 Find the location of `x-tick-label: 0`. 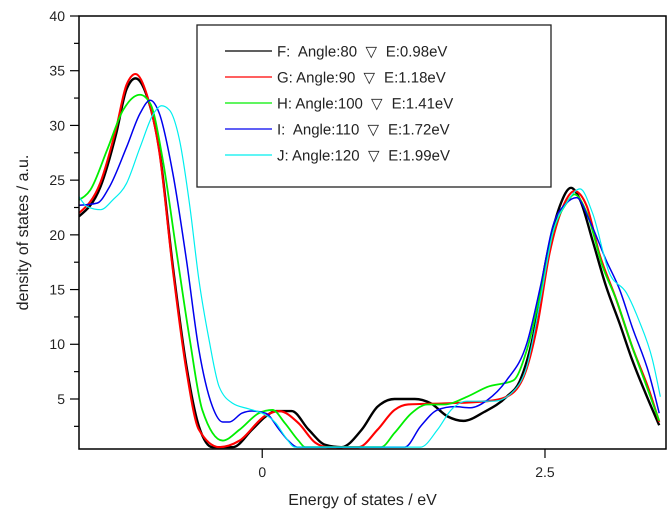

x-tick-label: 0 is located at coordinates (262, 472).